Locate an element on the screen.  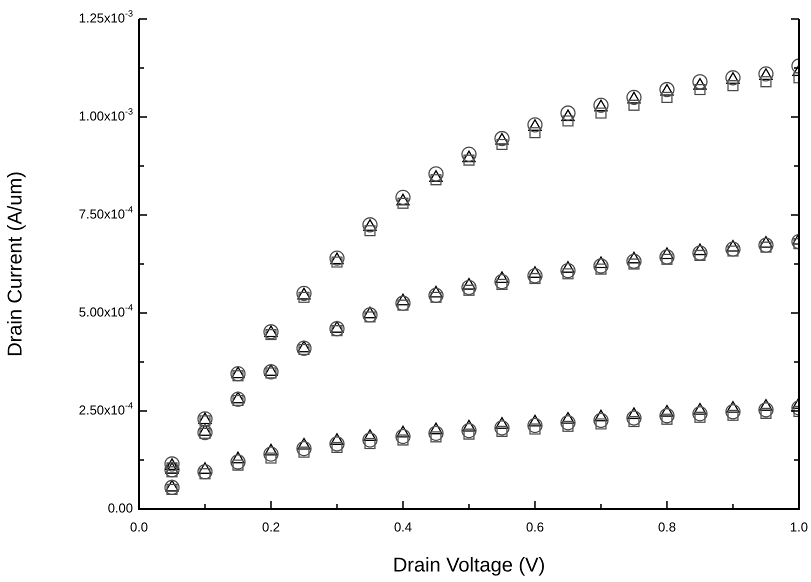
x-tick-label: 0.0 is located at coordinates (139, 526).